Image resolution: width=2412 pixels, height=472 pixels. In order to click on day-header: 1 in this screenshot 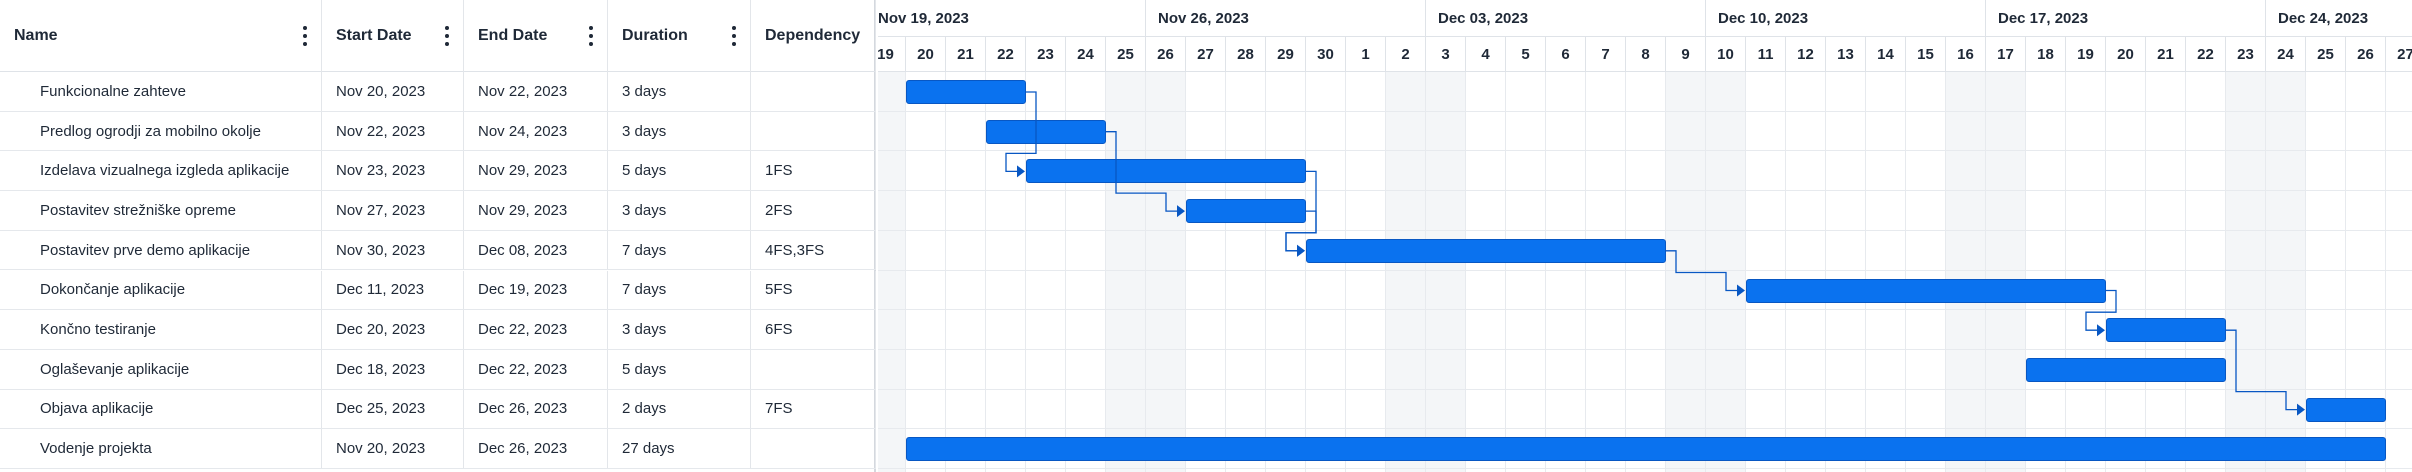, I will do `click(1366, 54)`.